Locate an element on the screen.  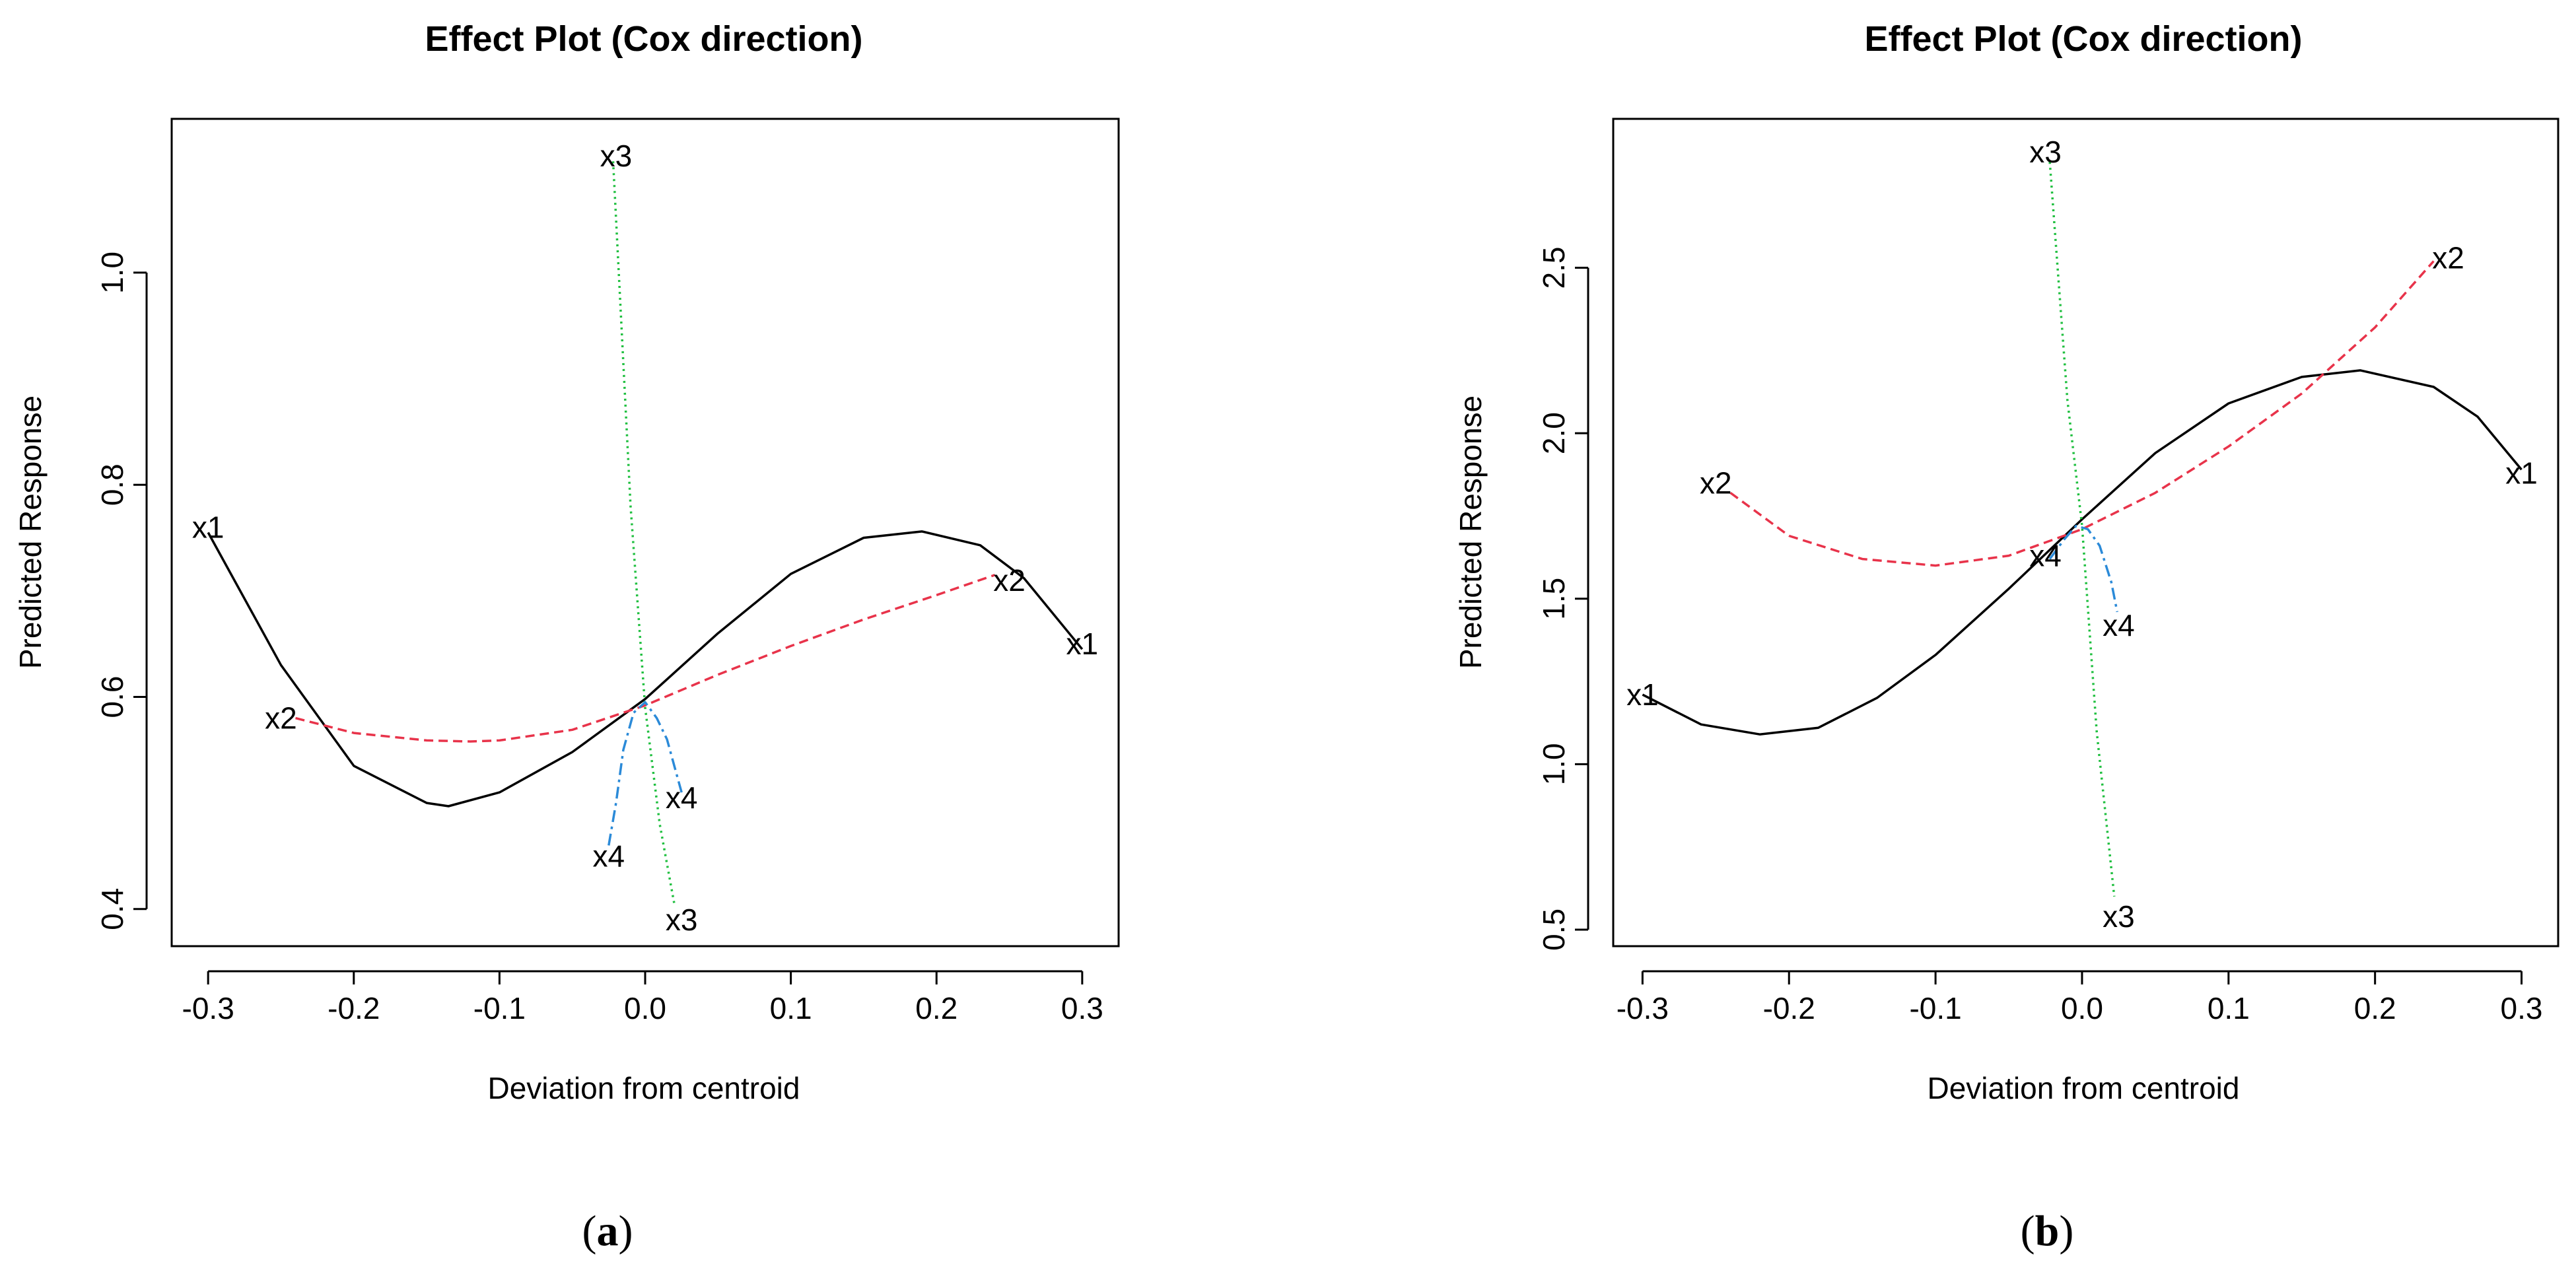
y-tick-label: 0.8 is located at coordinates (112, 485).